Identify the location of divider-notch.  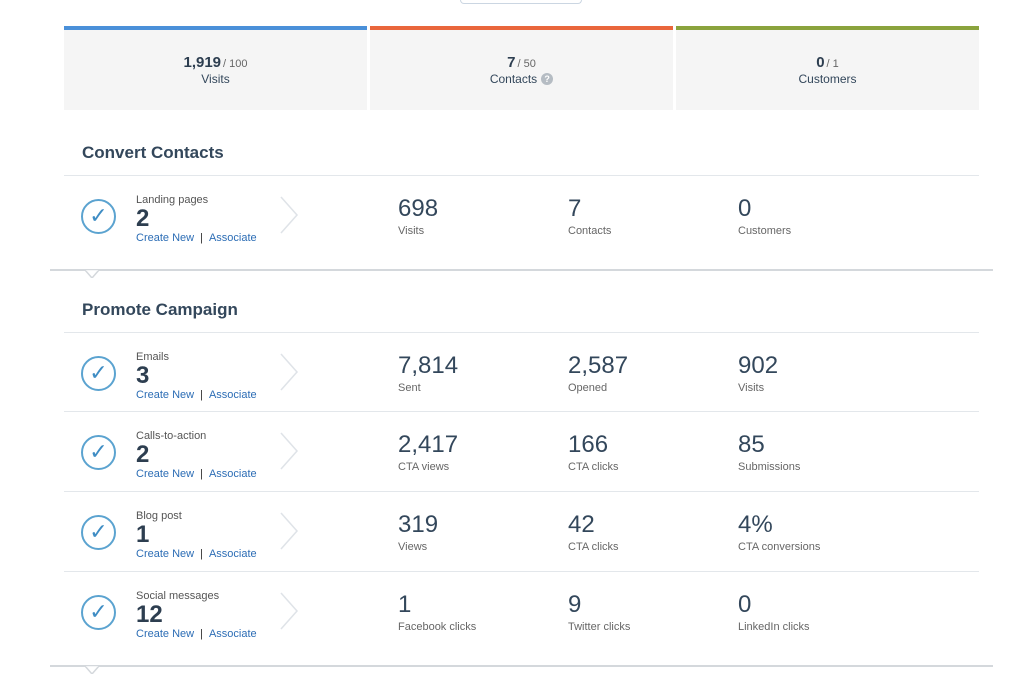
(92, 274).